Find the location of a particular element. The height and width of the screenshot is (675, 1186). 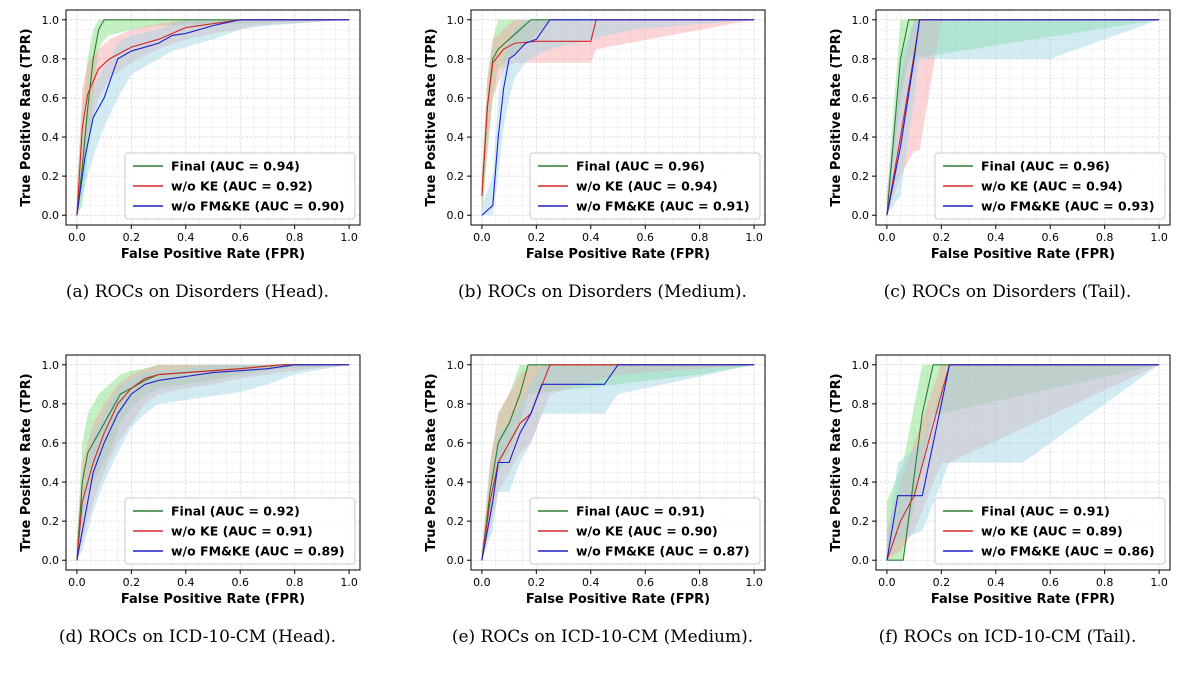

legend-entry: Final (AUC = 0.94) is located at coordinates (235, 166).